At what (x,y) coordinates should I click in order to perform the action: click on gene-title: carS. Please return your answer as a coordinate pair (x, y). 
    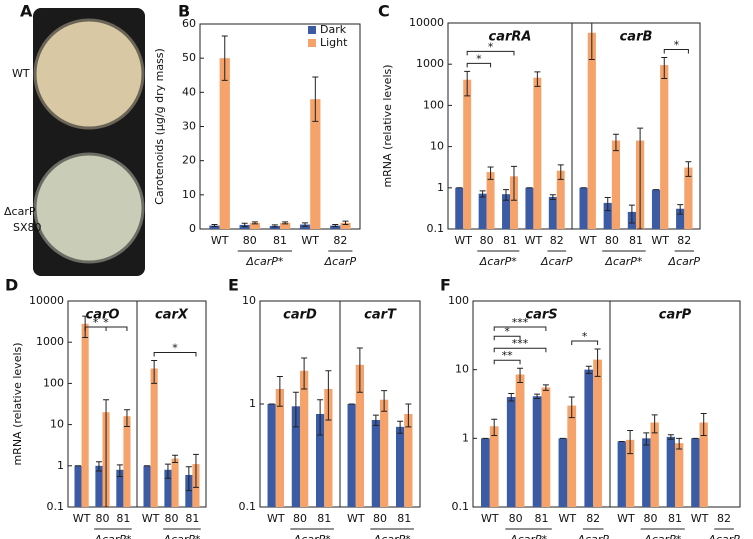
    Looking at the image, I should click on (541, 315).